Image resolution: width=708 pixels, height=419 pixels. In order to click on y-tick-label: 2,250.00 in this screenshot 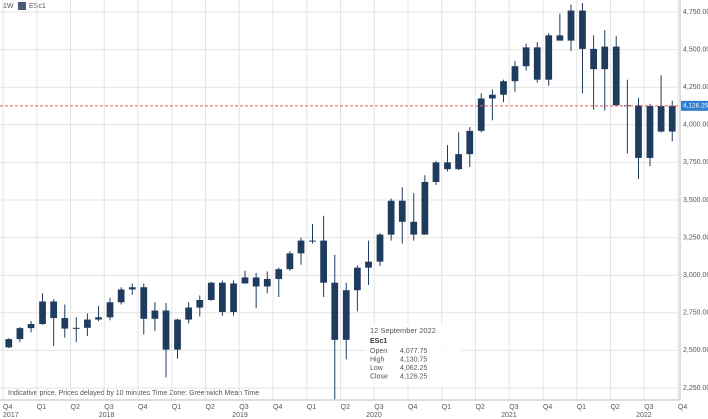, I will do `click(695, 388)`.